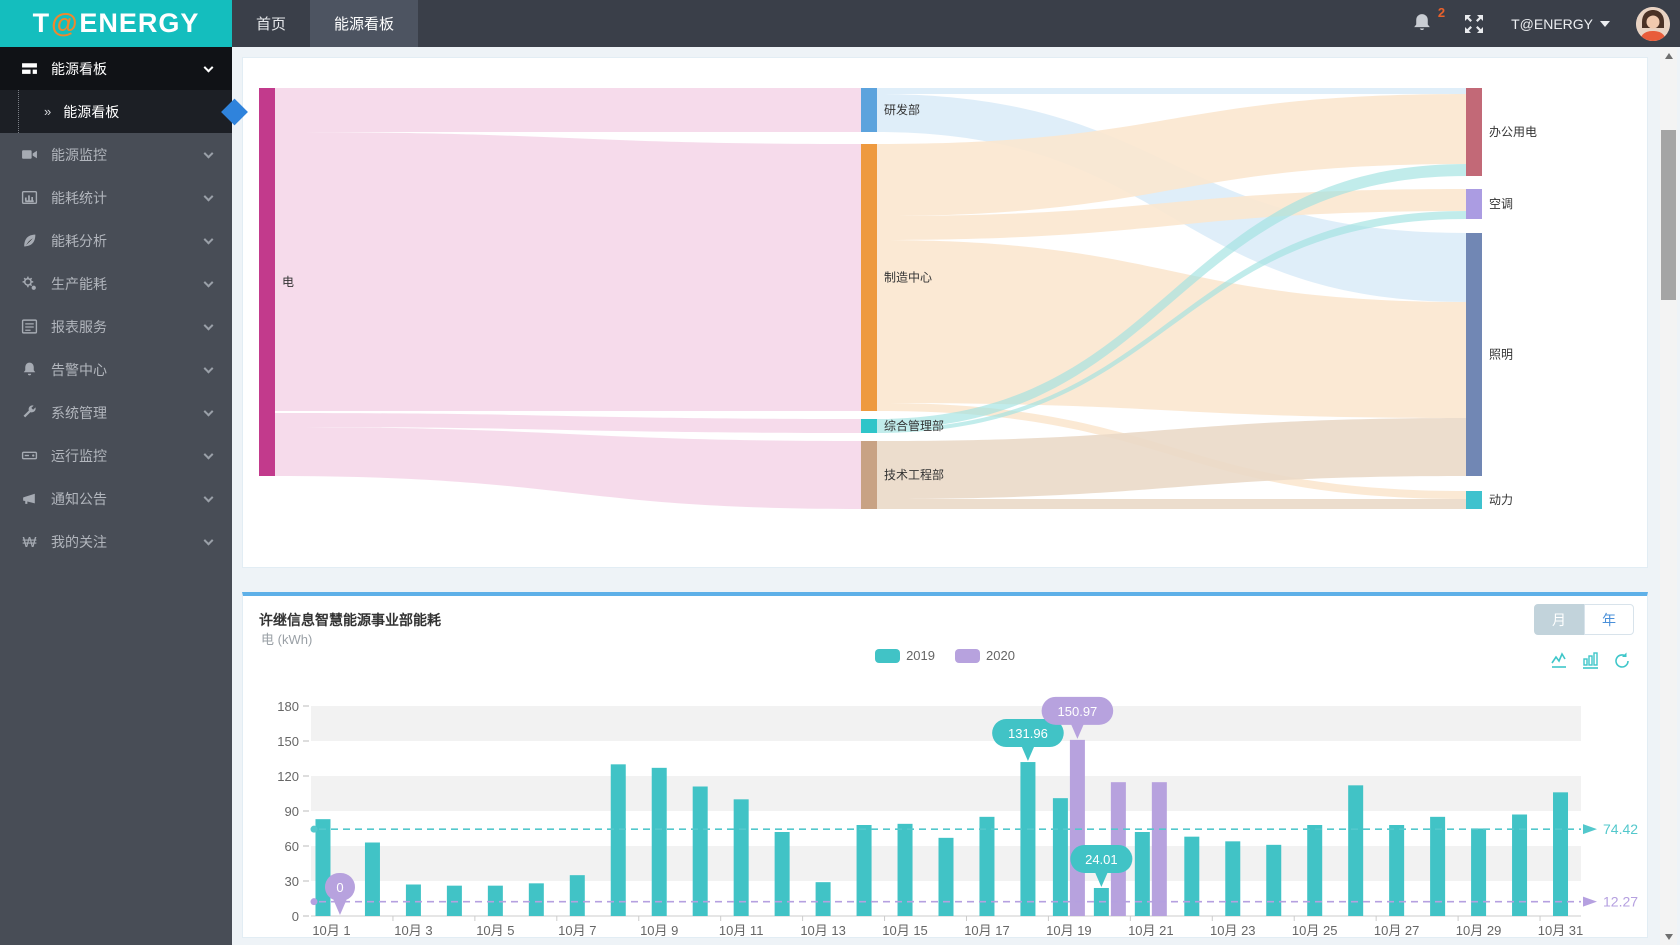 The width and height of the screenshot is (1680, 945). I want to click on tab-home: 首页, so click(271, 24).